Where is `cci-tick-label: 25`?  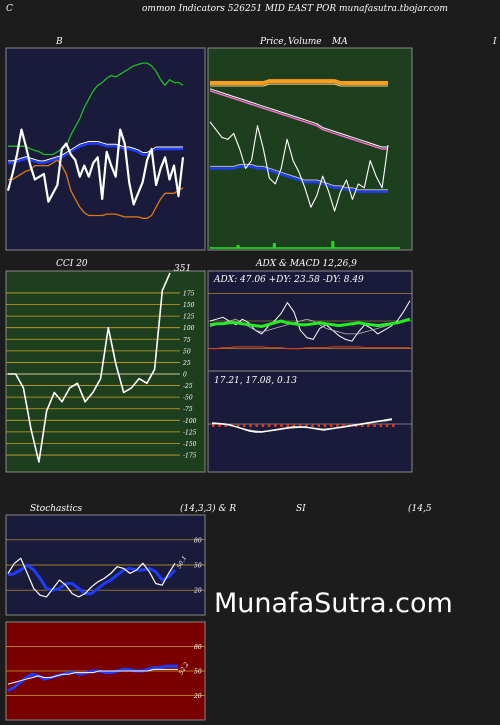 cci-tick-label: 25 is located at coordinates (186, 363).